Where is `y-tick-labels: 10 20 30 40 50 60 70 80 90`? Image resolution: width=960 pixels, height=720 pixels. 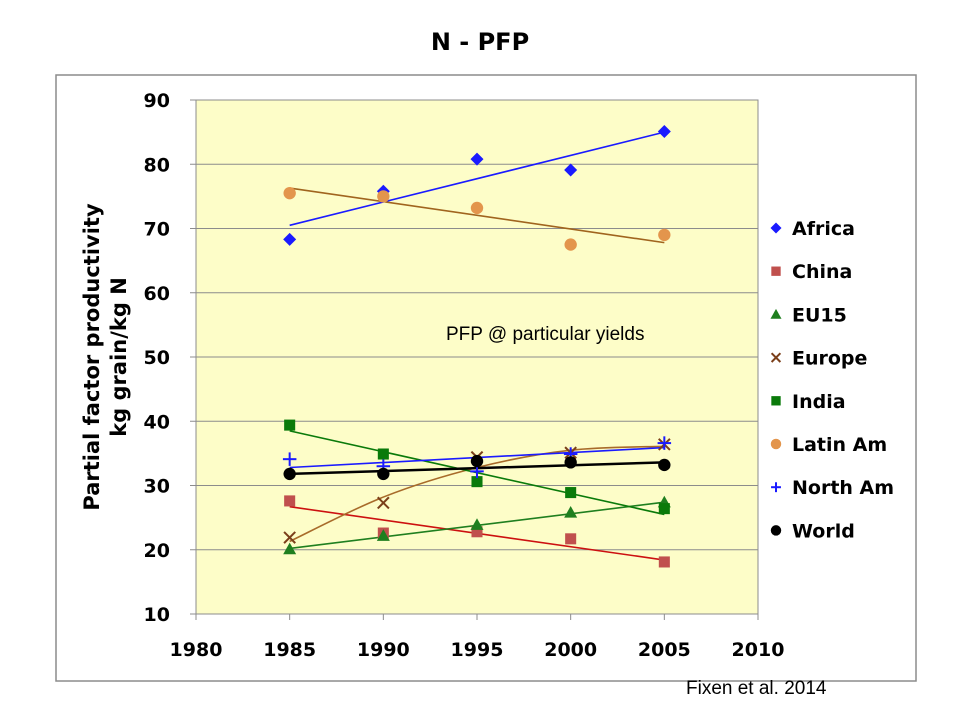
y-tick-labels: 10 20 30 40 50 60 70 80 90 is located at coordinates (157, 358).